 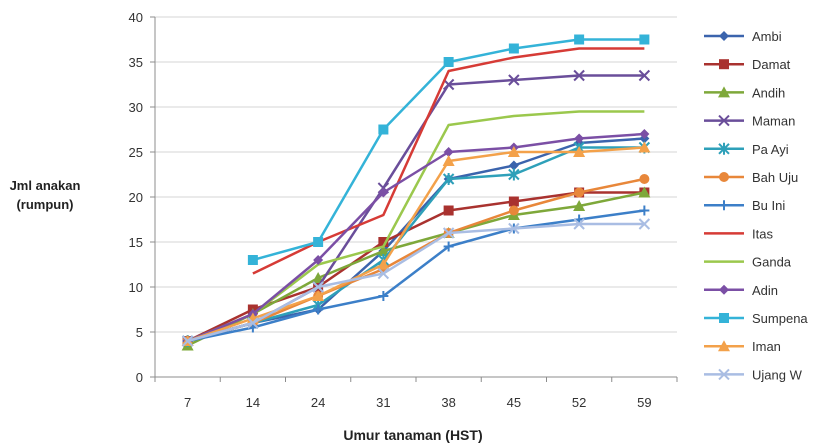 What do you see at coordinates (762, 233) in the screenshot?
I see `legend-label-itas: Itas` at bounding box center [762, 233].